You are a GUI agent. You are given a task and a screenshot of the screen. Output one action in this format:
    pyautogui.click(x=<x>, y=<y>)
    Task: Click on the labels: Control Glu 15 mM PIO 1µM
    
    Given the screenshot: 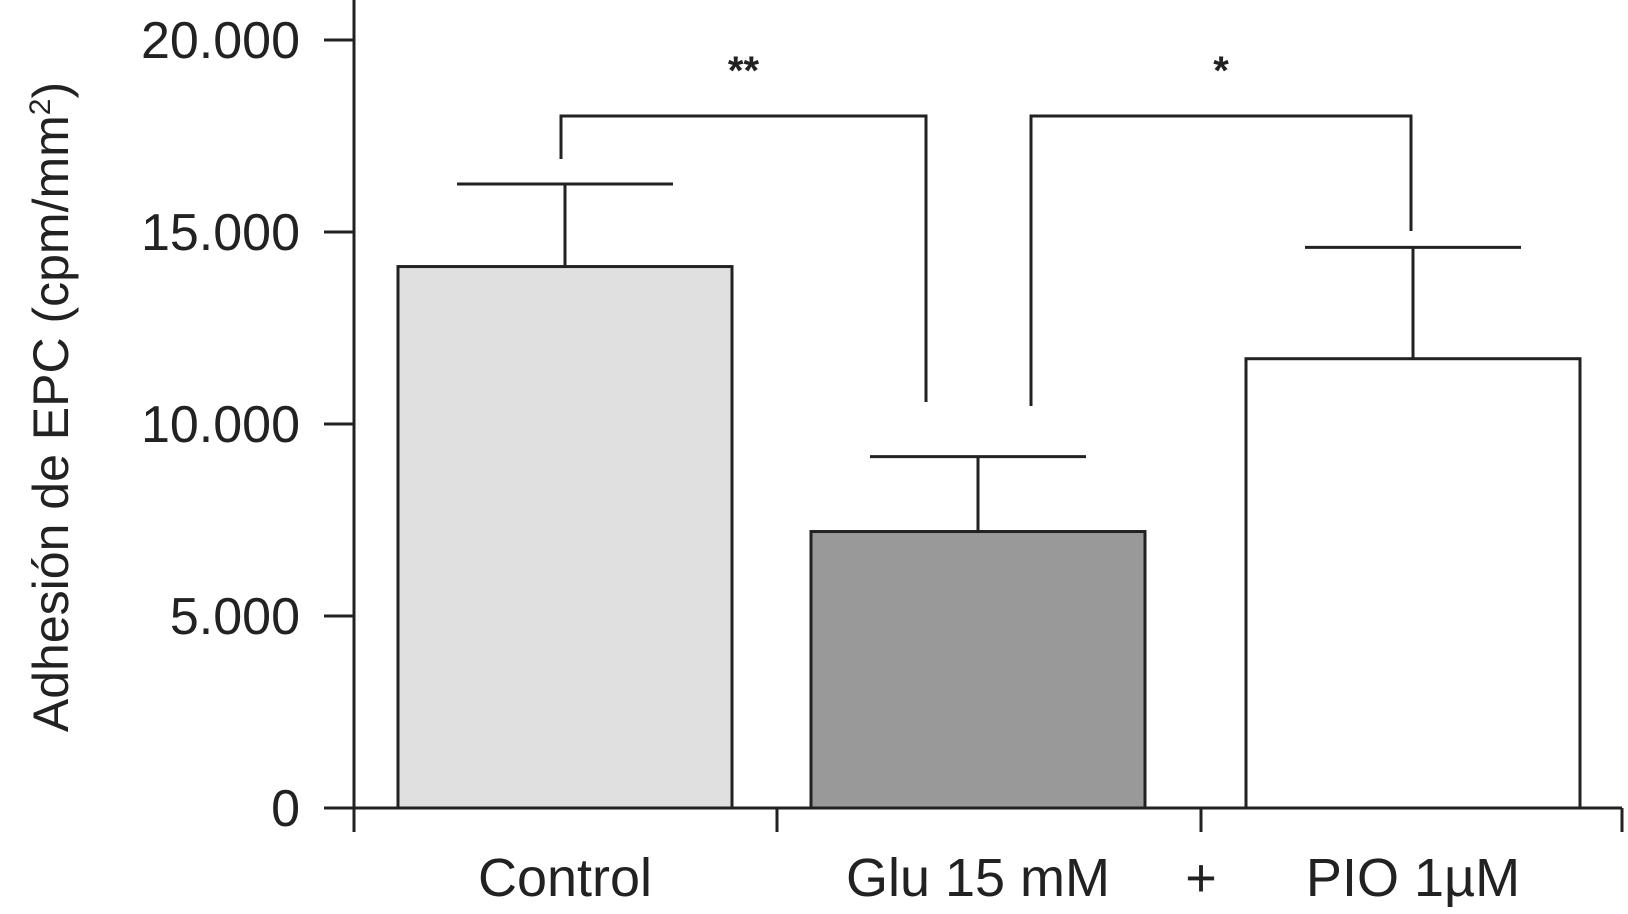 What is the action you would take?
    pyautogui.click(x=999, y=878)
    